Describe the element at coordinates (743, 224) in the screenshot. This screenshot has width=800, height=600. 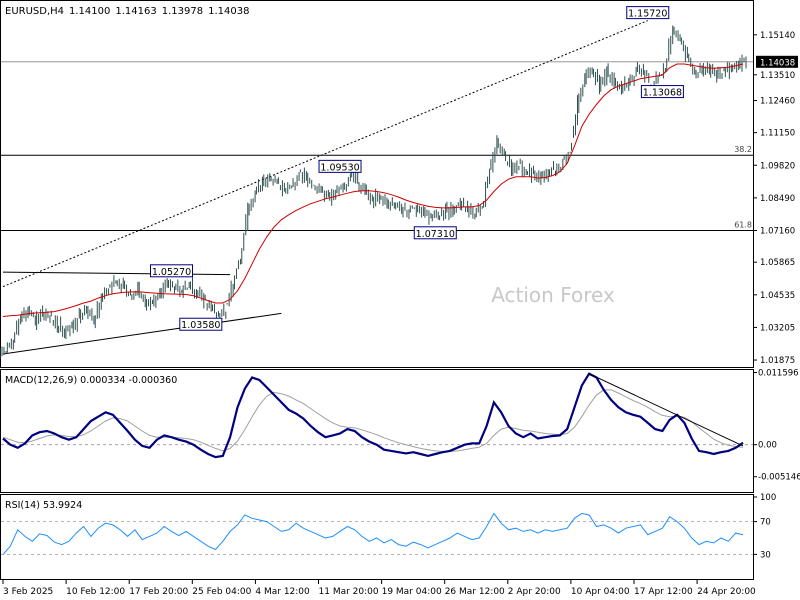
I see `fib-label-61.8: 61.8` at that location.